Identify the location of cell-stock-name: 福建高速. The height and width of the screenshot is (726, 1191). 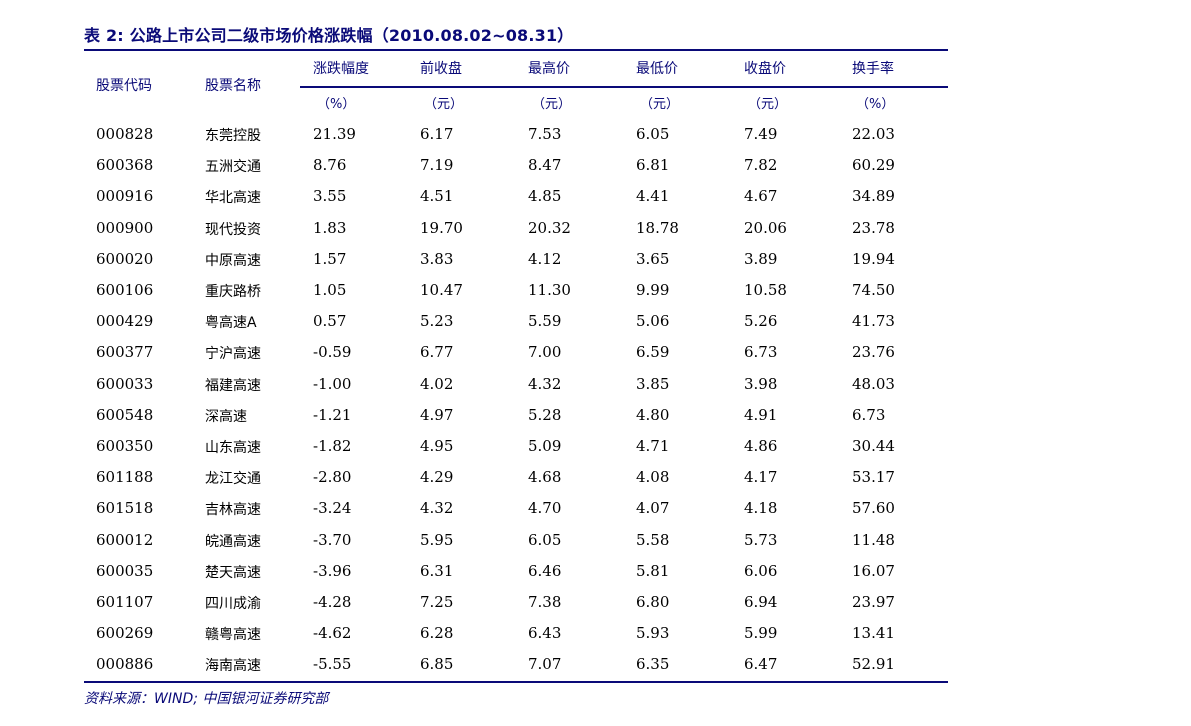
(233, 386).